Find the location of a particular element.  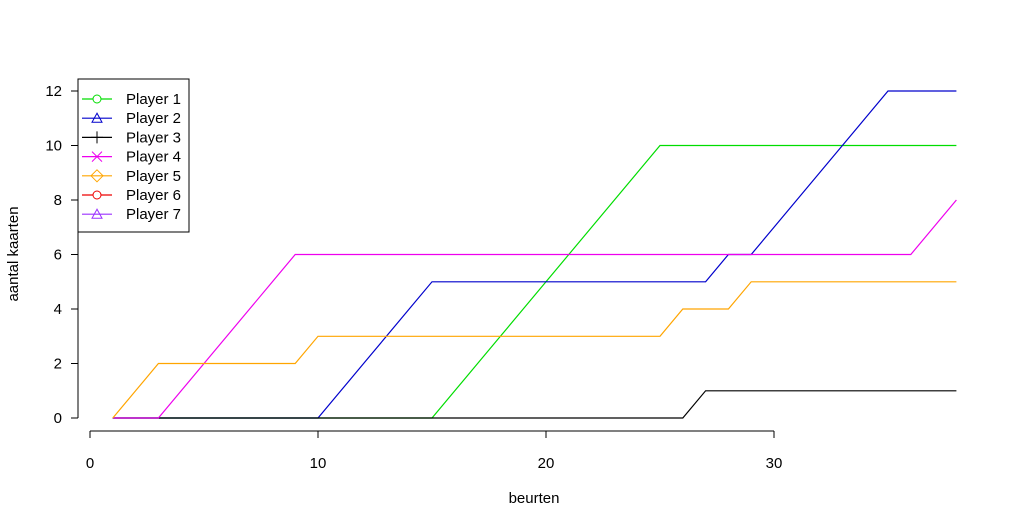

y-axis: 0 2 4 6 8 10 12 is located at coordinates (62, 255).